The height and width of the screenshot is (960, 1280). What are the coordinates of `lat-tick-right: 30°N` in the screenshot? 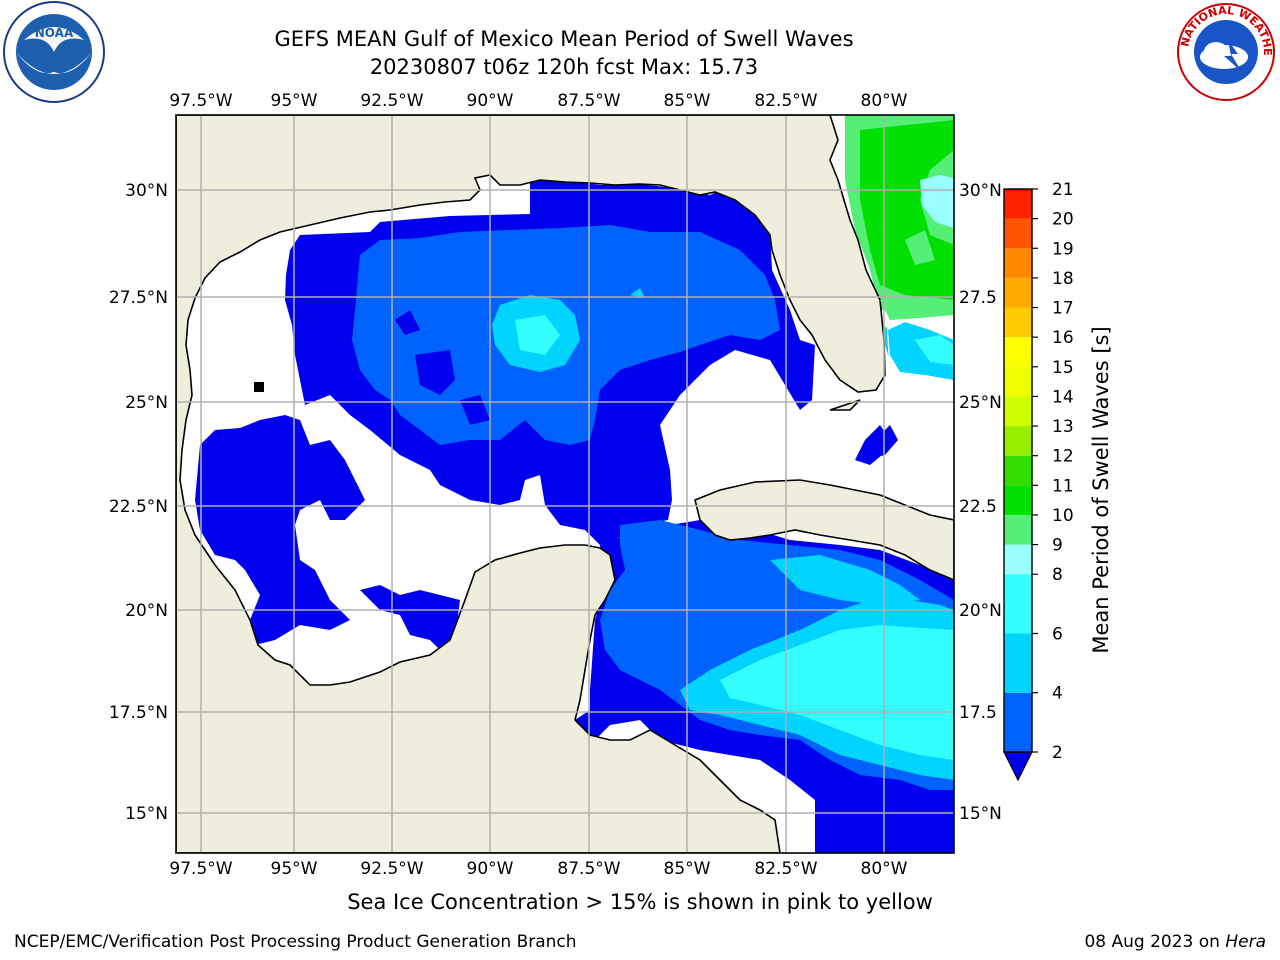 It's located at (980, 191).